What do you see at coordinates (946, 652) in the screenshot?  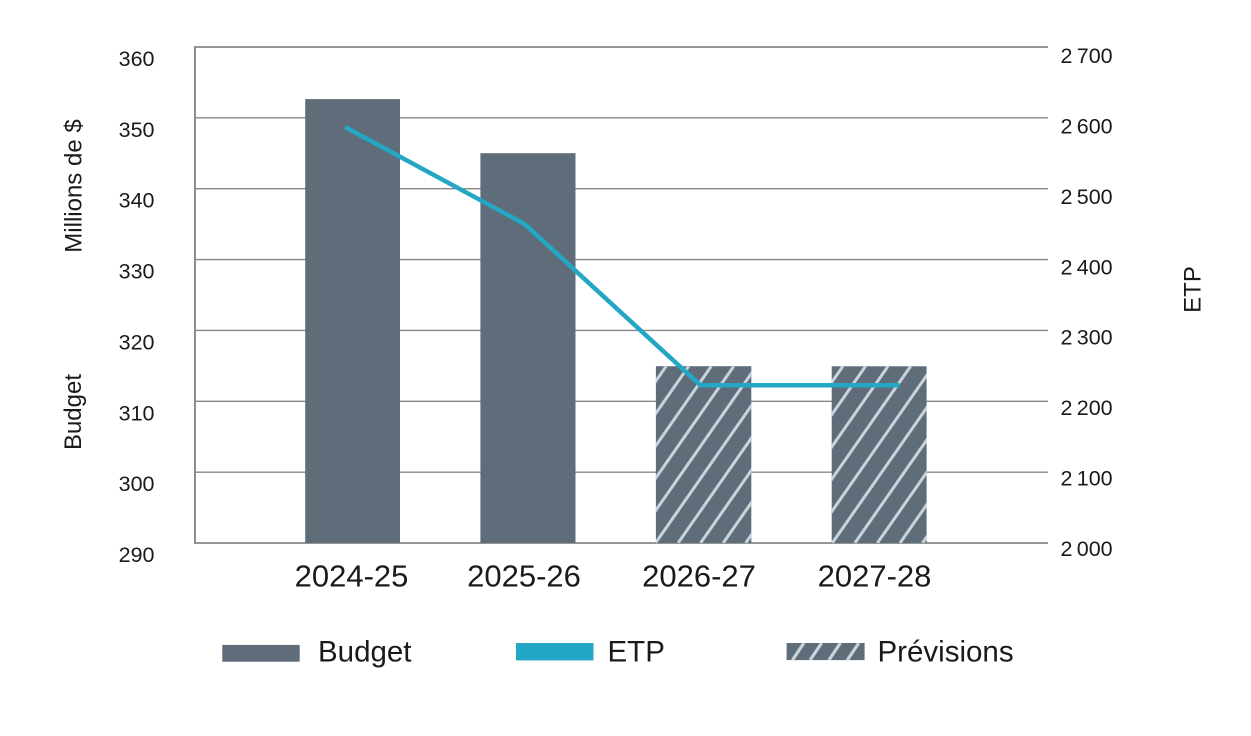 I see `svg-text: Prévisions` at bounding box center [946, 652].